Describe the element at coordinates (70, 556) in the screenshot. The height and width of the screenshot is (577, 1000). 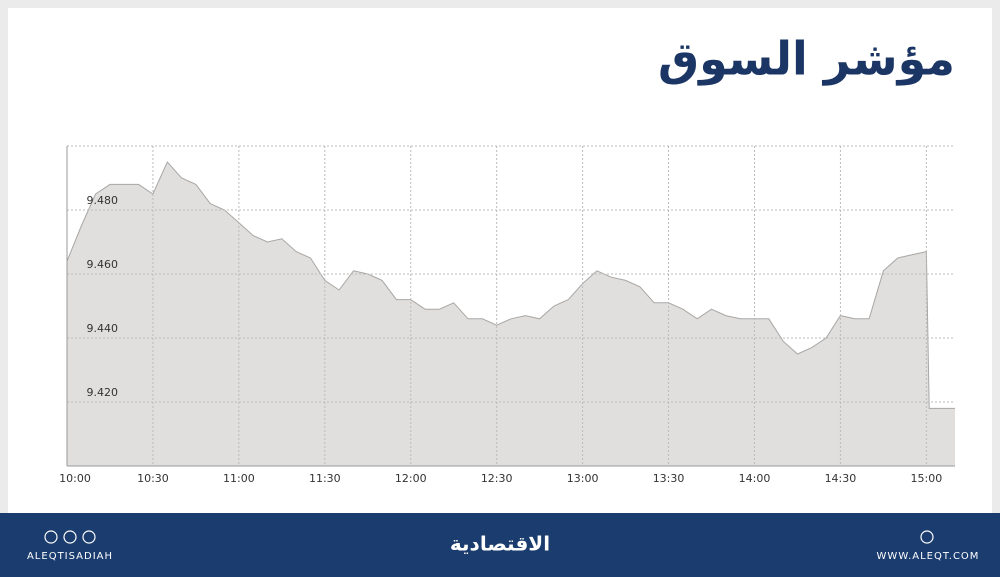
I see `footer-left: ALEQTISADIAH` at that location.